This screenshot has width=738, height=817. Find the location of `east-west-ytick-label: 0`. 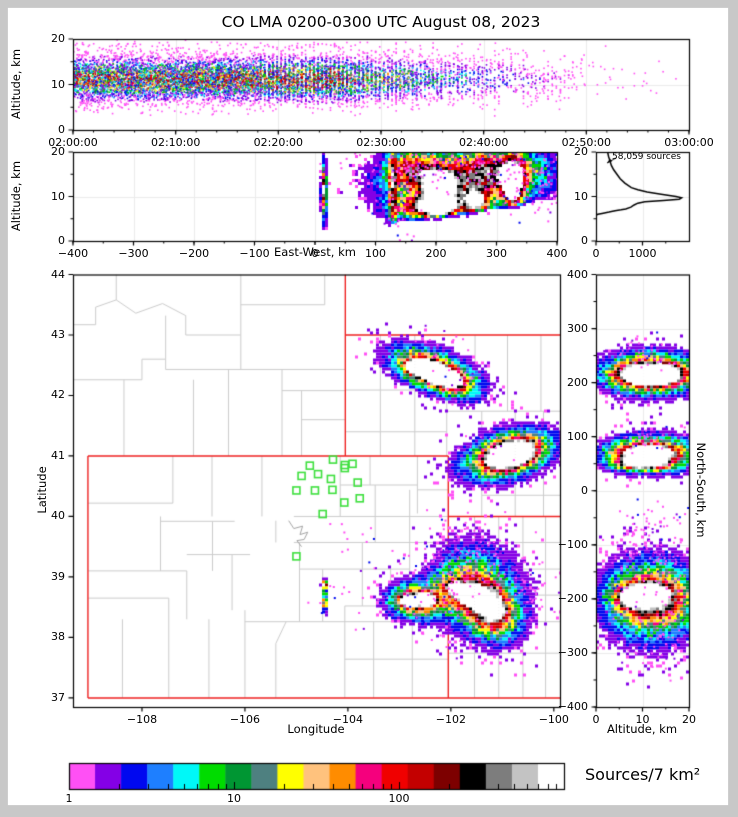

east-west-ytick-label: 0 is located at coordinates (61, 240).